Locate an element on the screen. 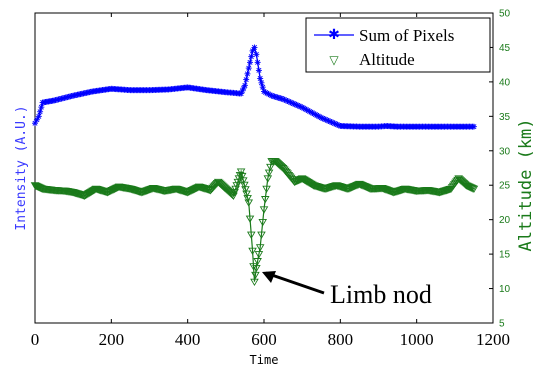  right-tick-label: 25 is located at coordinates (505, 186).